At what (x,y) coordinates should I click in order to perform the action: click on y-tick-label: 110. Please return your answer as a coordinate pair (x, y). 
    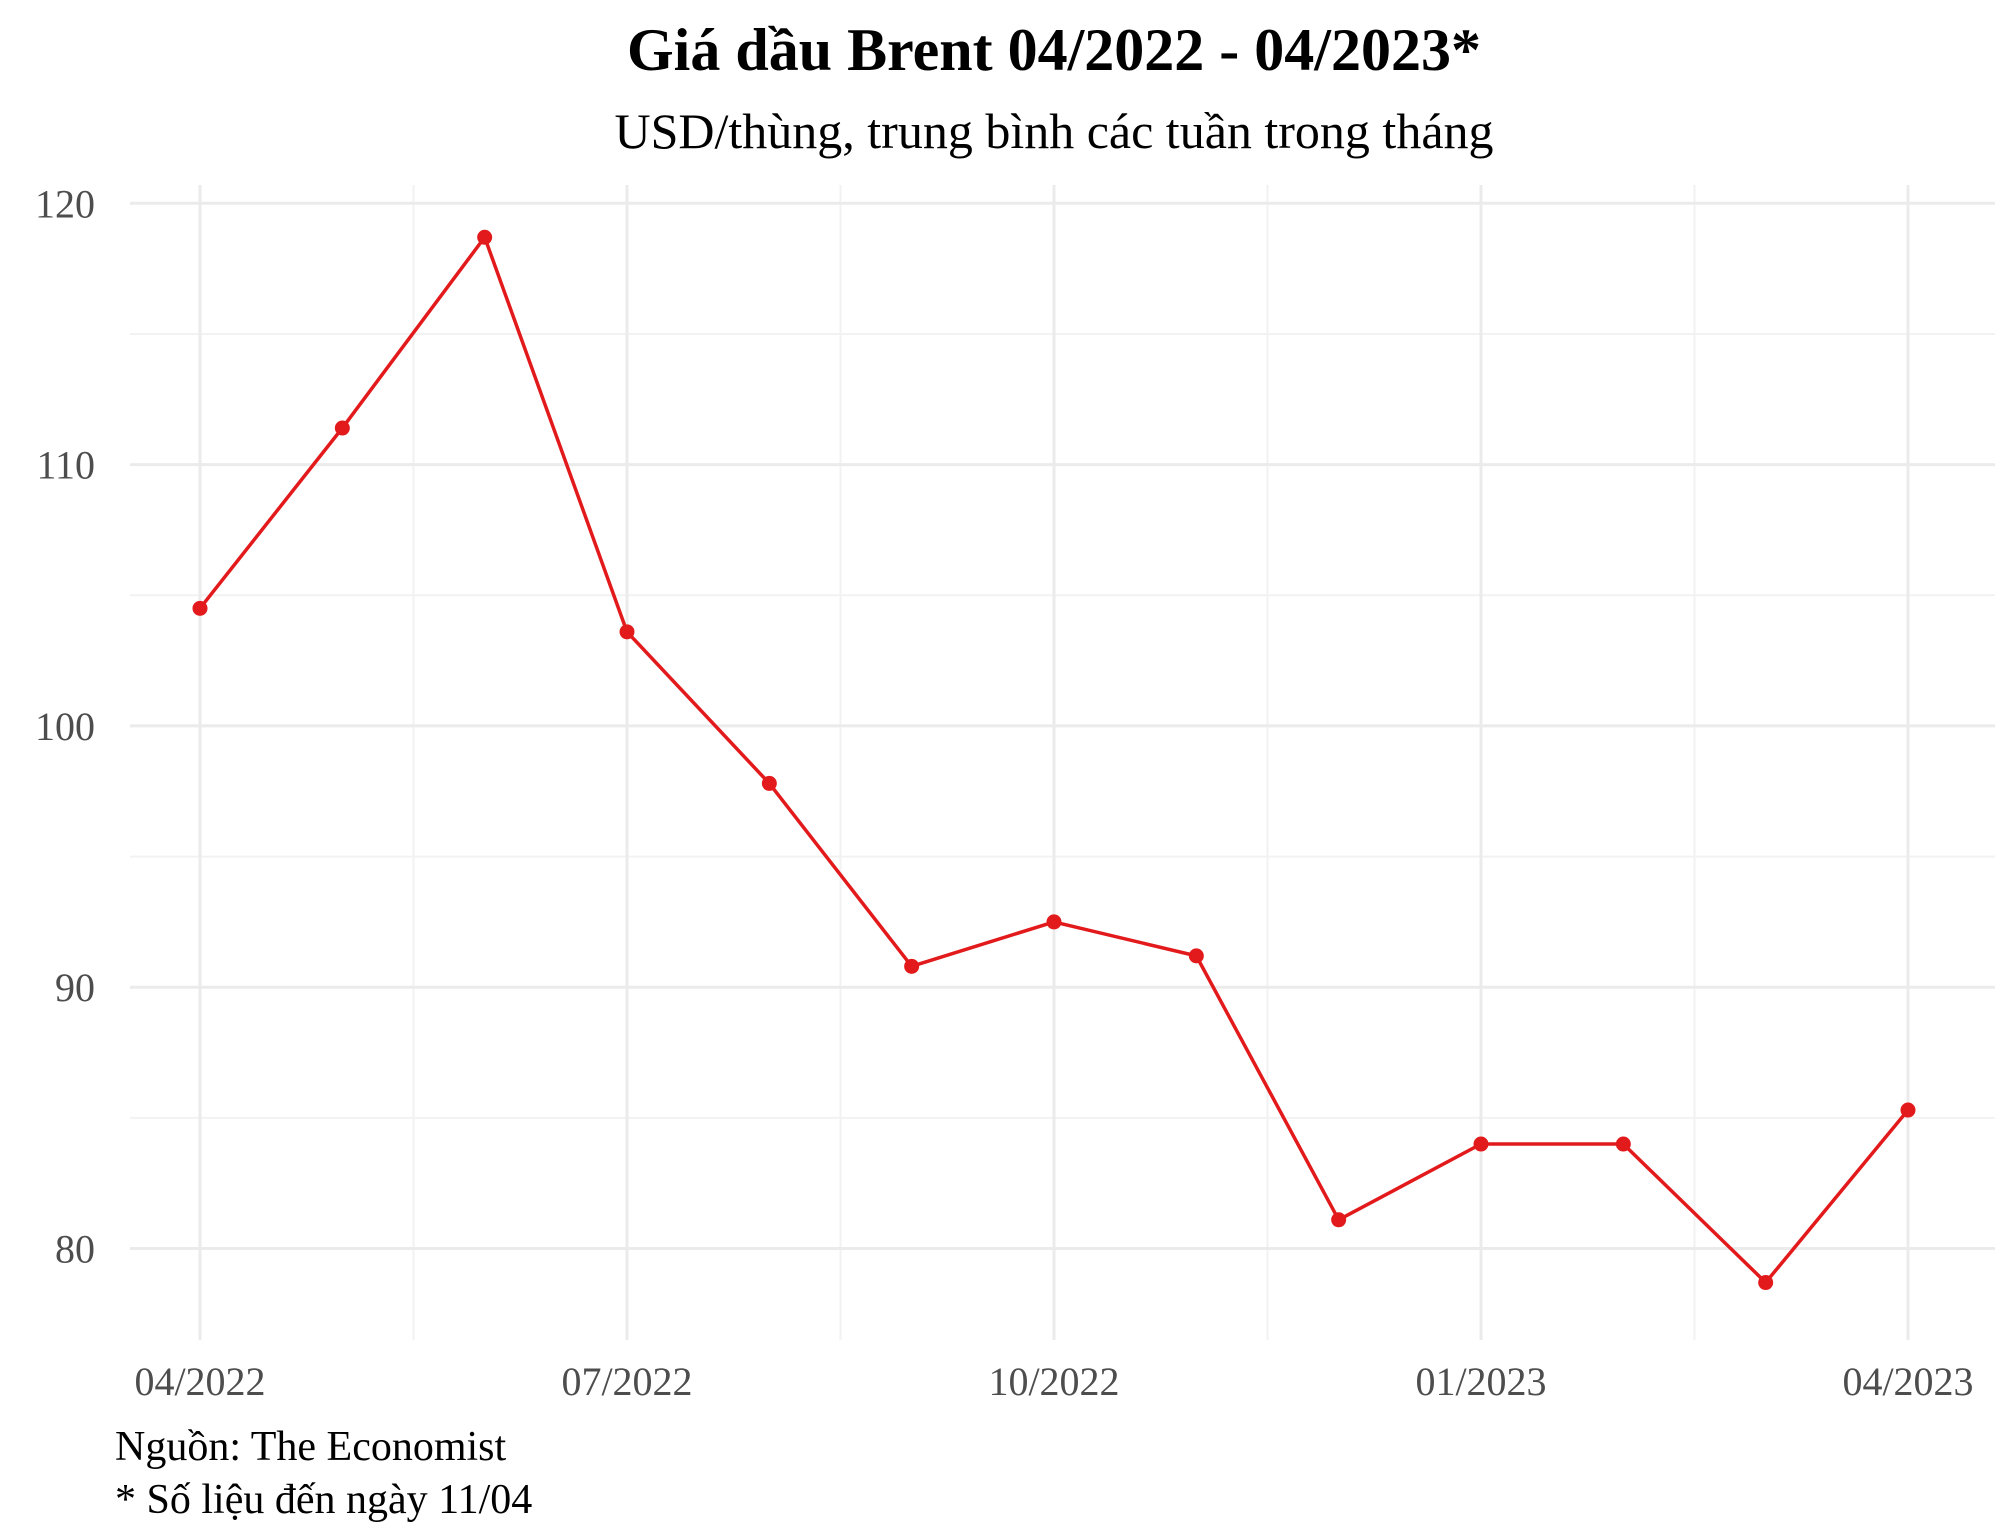
    Looking at the image, I should click on (65, 465).